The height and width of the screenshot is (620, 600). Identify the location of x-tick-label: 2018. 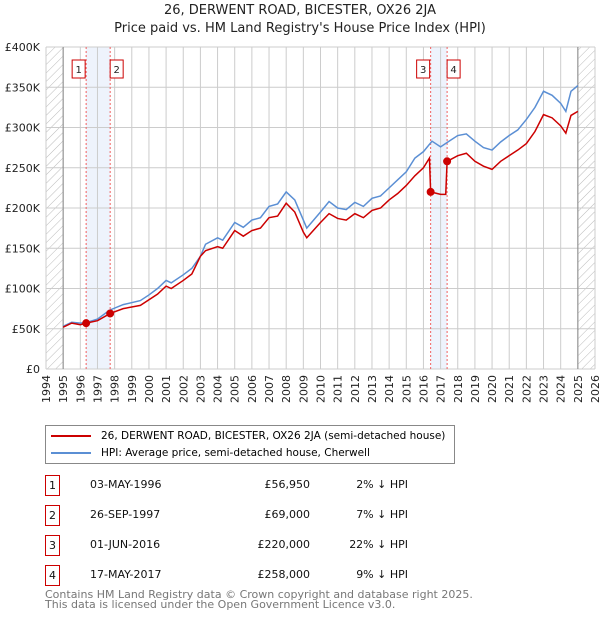
(458, 389).